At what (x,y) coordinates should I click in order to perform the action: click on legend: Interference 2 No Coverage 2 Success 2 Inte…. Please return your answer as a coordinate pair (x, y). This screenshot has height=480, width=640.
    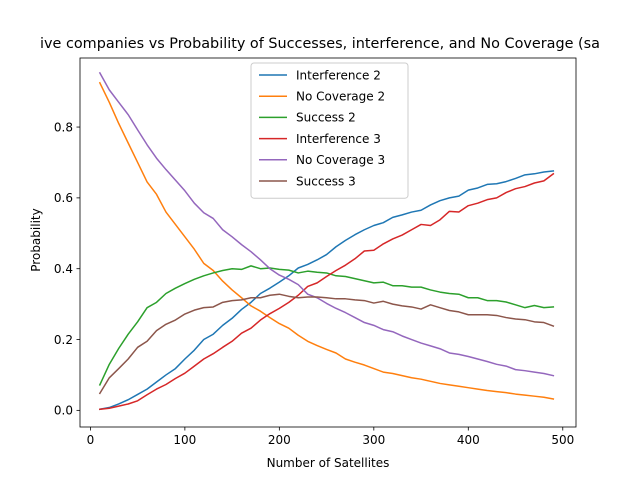
    Looking at the image, I should click on (329, 130).